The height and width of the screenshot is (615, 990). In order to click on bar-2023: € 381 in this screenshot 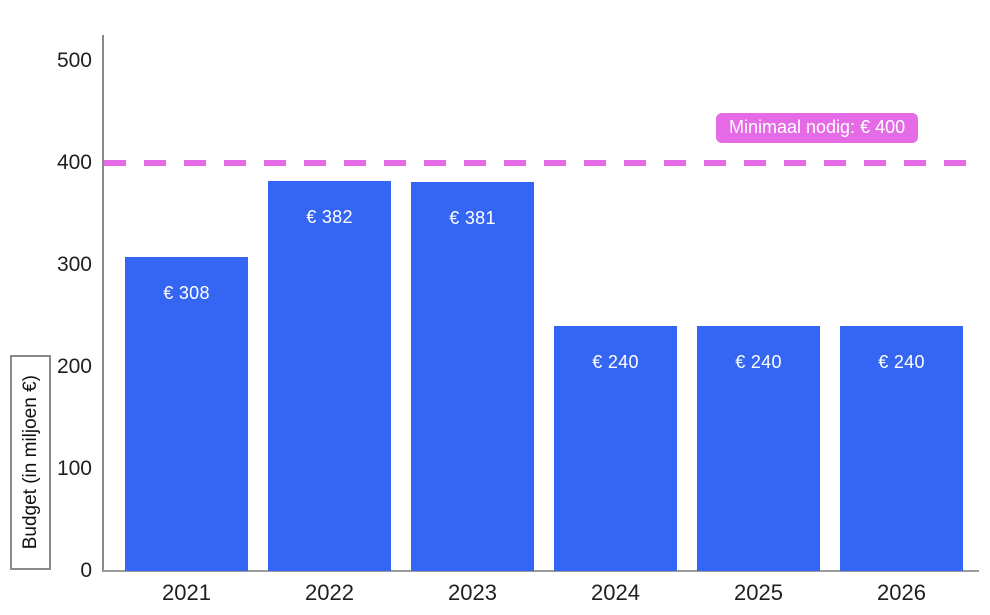, I will do `click(472, 376)`.